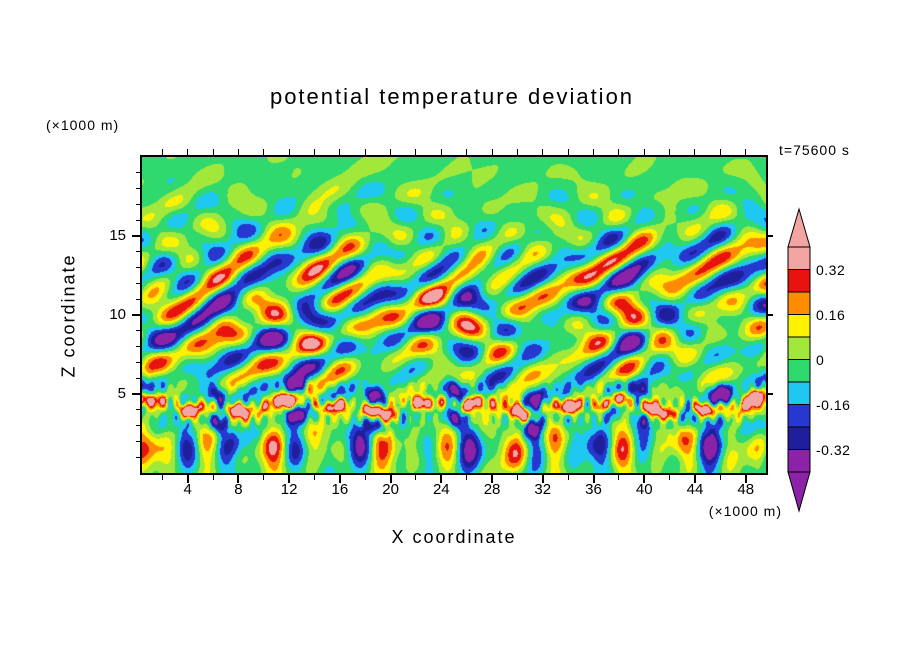  What do you see at coordinates (745, 511) in the screenshot?
I see `x-axis-unit-label: (×1000 m)` at bounding box center [745, 511].